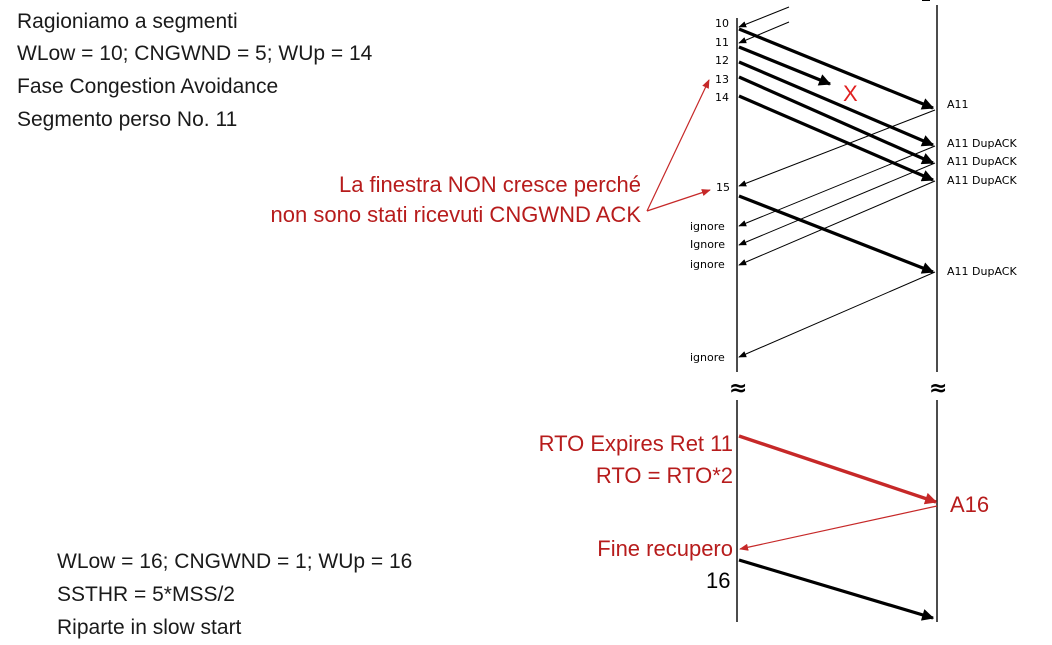 This screenshot has width=1052, height=645. Describe the element at coordinates (836, 589) in the screenshot. I see `segment-16-arrow` at that location.